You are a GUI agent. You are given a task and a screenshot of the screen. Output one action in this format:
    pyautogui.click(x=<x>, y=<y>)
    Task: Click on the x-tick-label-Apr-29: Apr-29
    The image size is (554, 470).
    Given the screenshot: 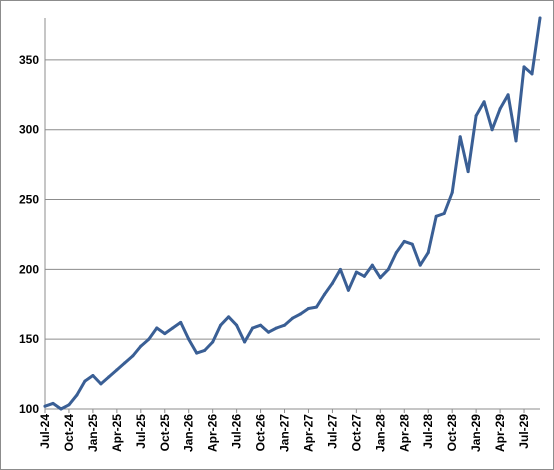 What is the action you would take?
    pyautogui.click(x=500, y=433)
    